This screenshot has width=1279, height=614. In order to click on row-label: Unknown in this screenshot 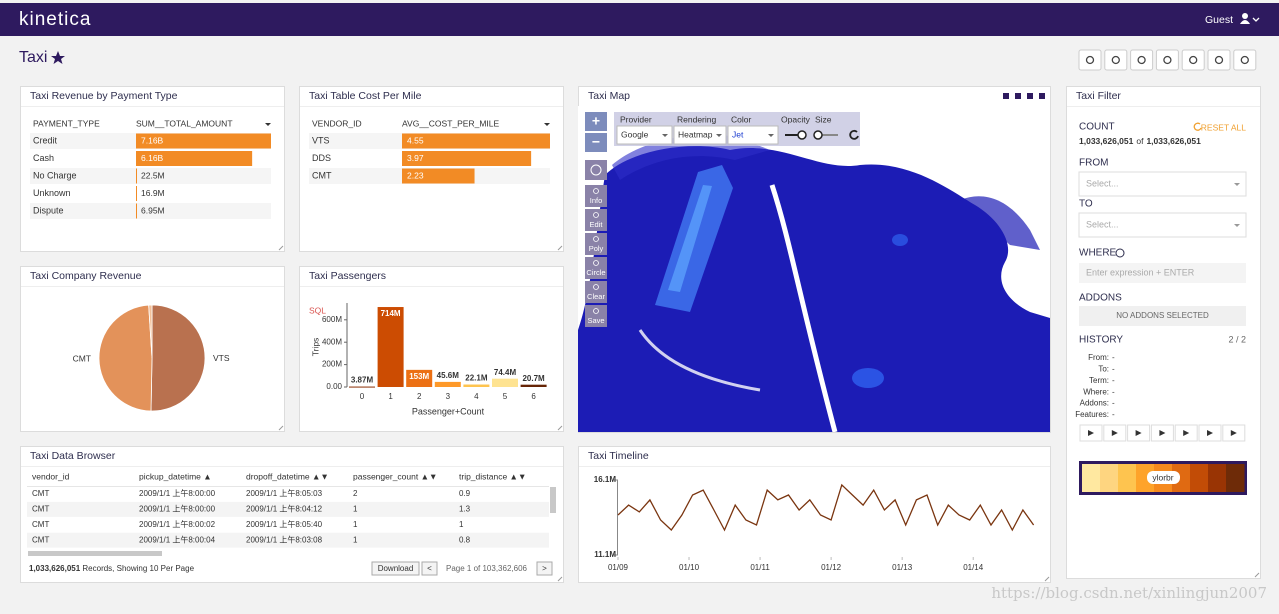, I will do `click(52, 193)`.